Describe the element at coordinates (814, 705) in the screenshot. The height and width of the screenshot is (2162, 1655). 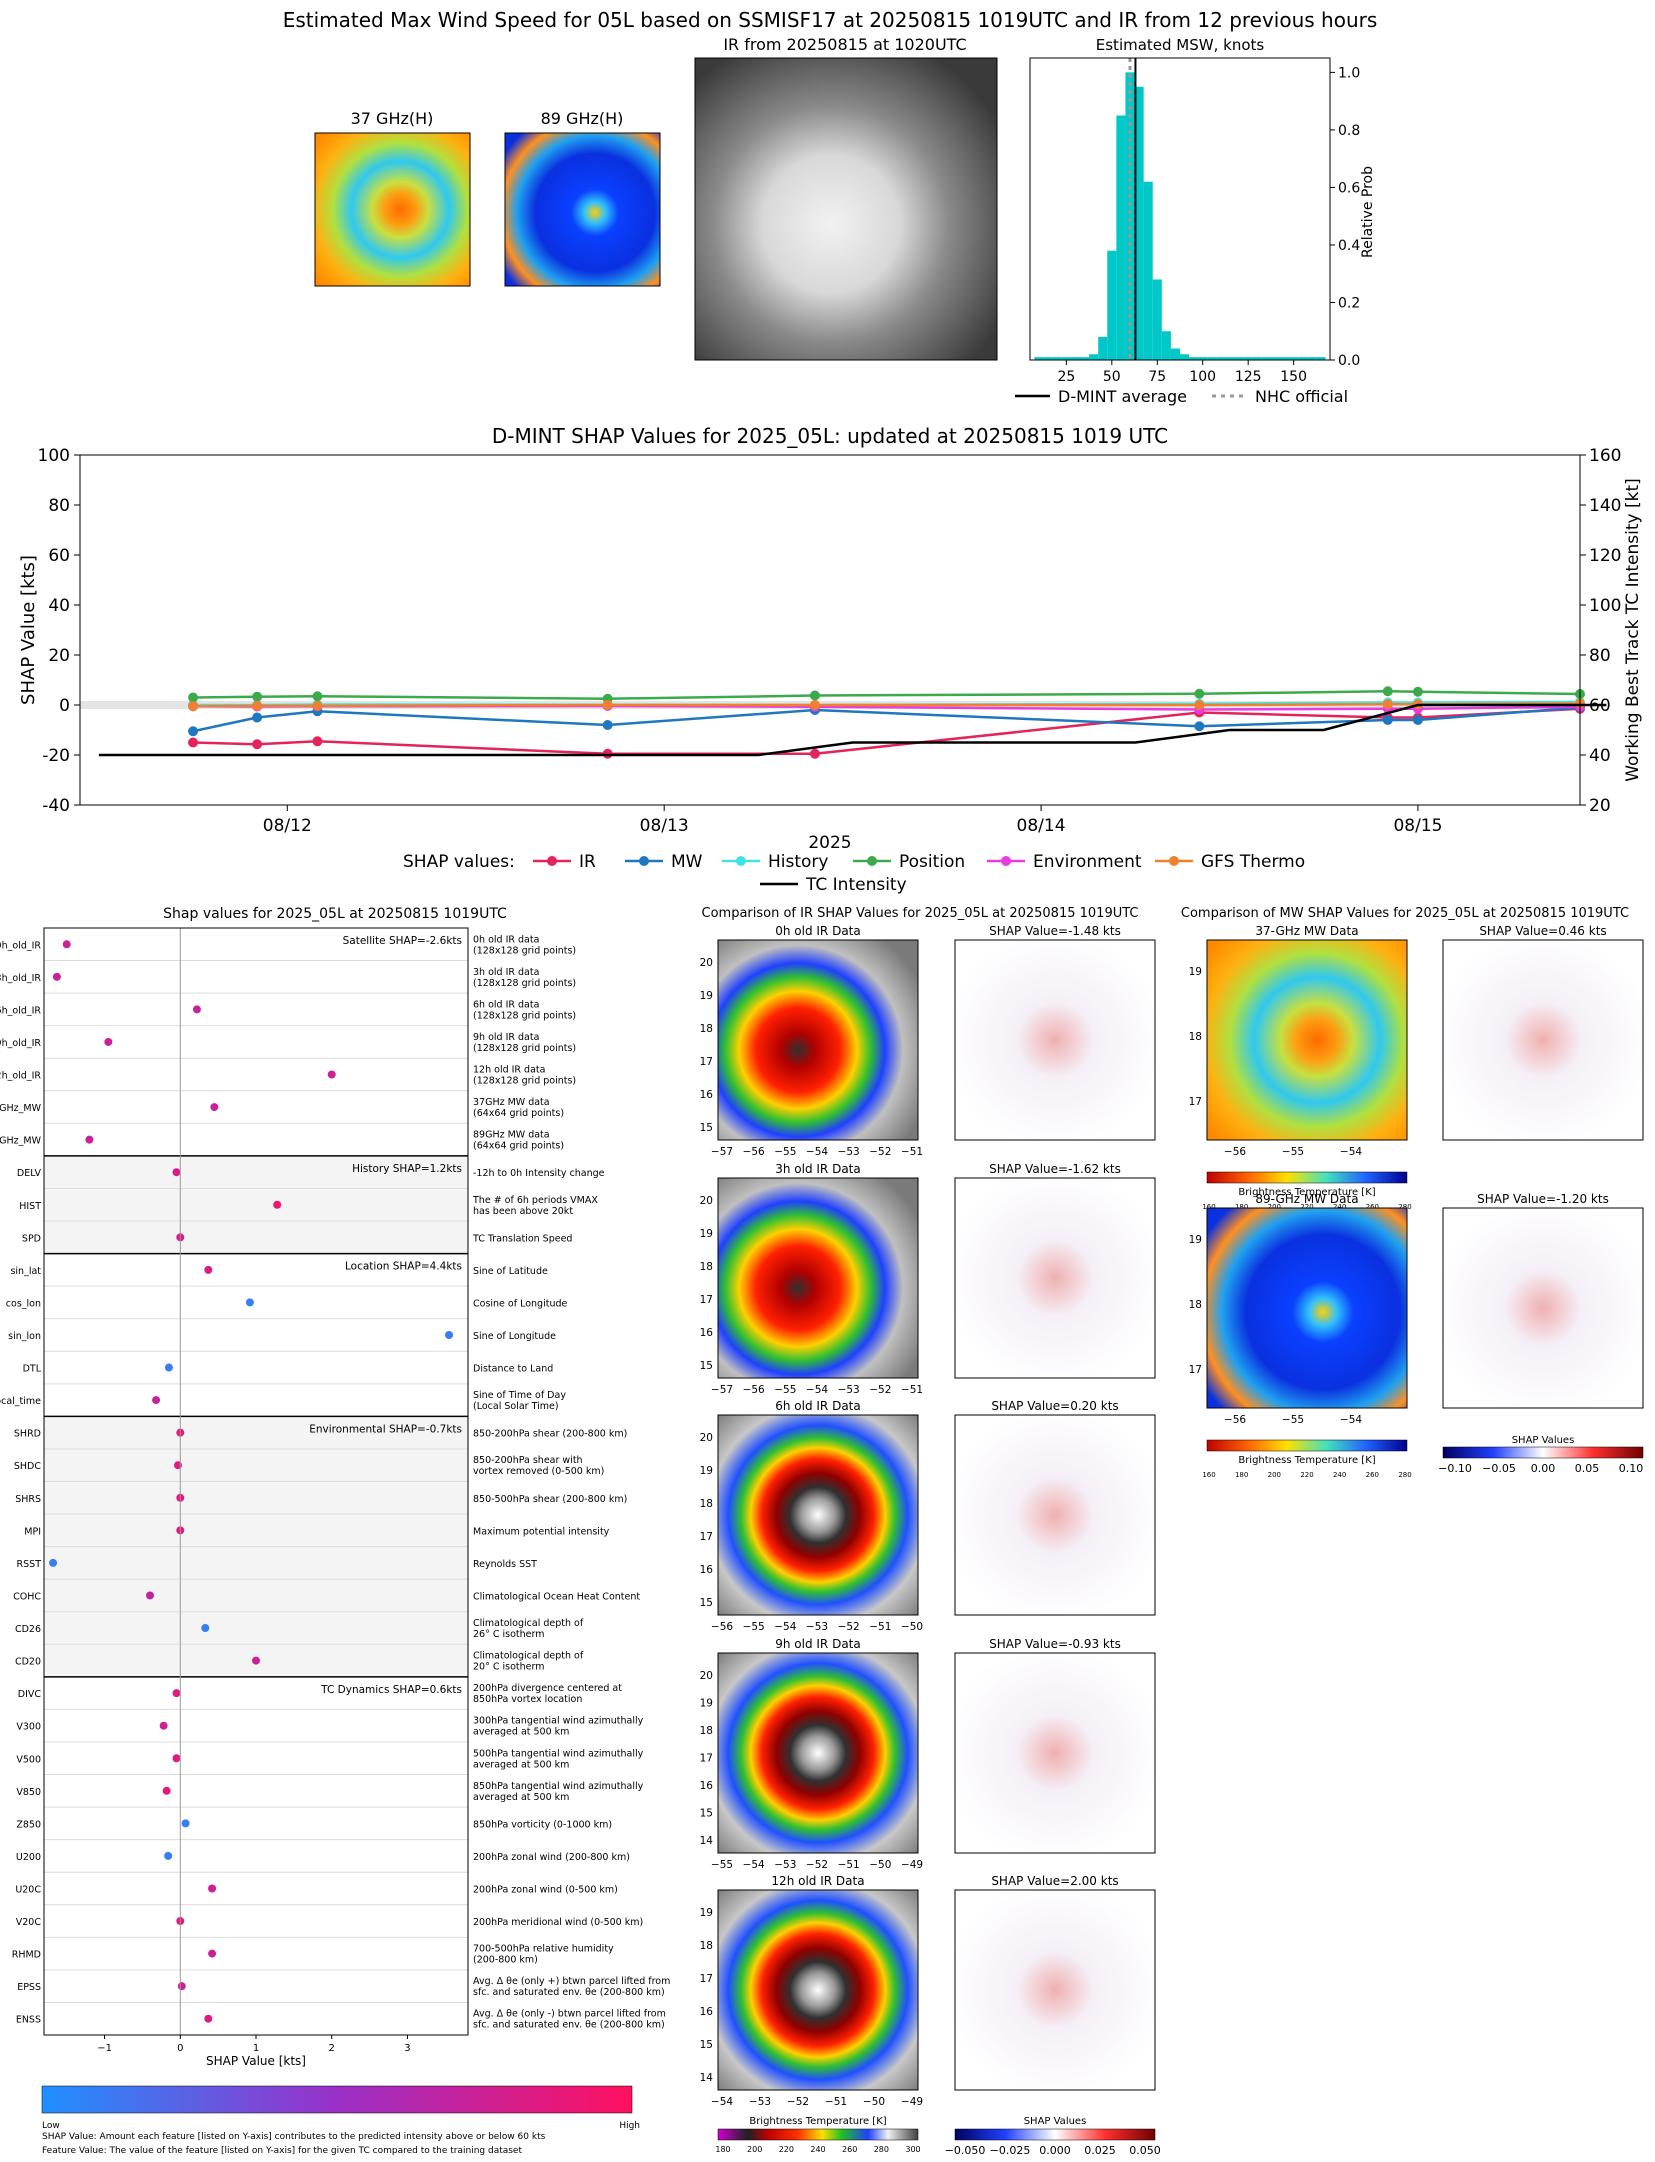
I see `series-point-gfs-thermo` at that location.